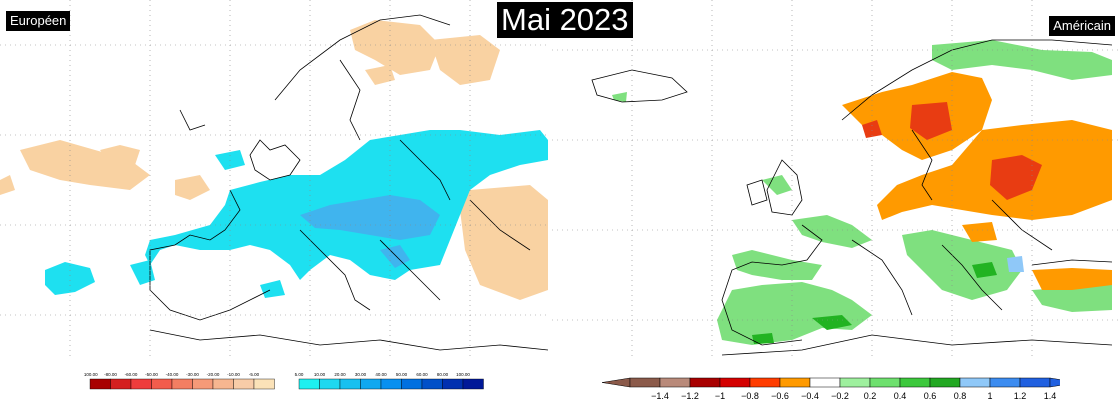 This screenshot has height=409, width=1119. What do you see at coordinates (340, 374) in the screenshot?
I see `surplus-tick-label: 20.00` at bounding box center [340, 374].